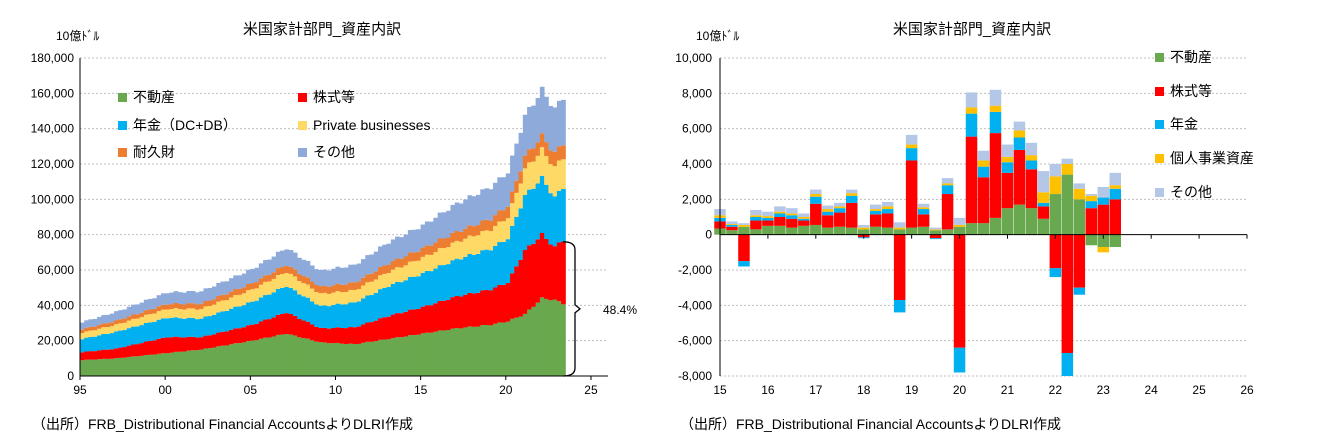 This screenshot has width=1317, height=438. What do you see at coordinates (53, 58) in the screenshot?
I see `y-tick-label: 180,000` at bounding box center [53, 58].